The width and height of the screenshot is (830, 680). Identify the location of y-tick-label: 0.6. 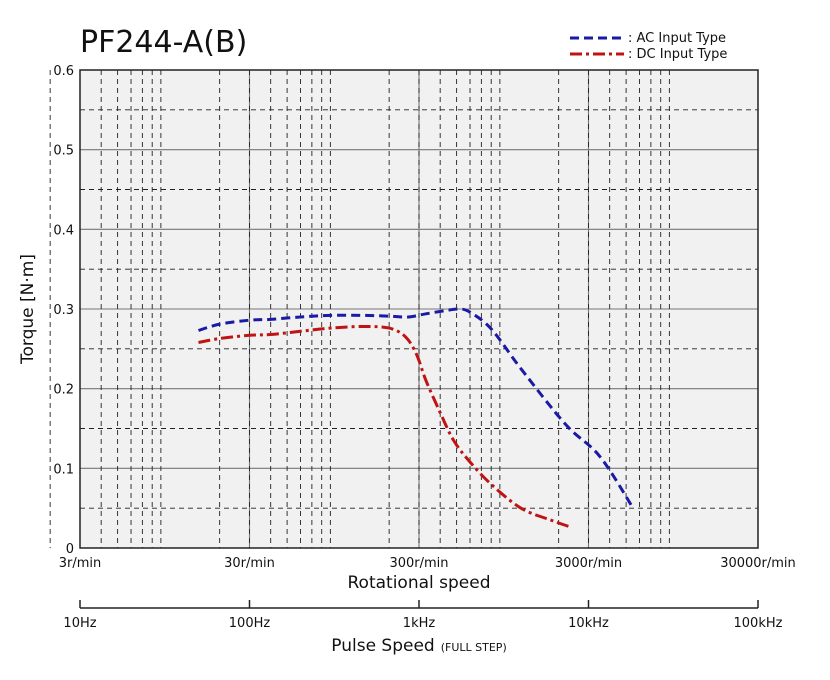
(63, 71).